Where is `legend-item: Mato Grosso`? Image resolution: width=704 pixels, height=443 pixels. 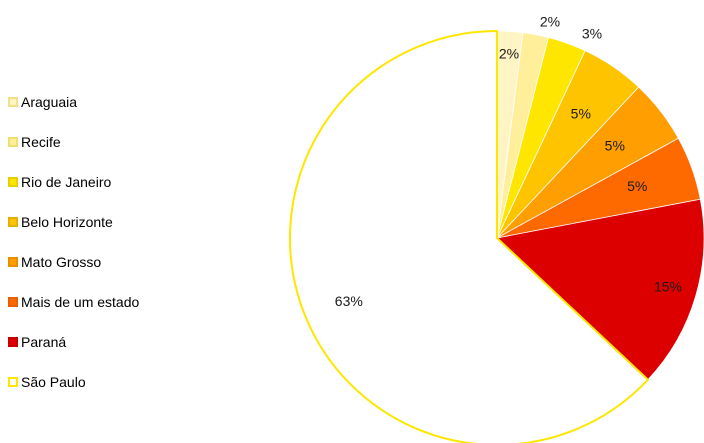 legend-item: Mato Grosso is located at coordinates (108, 262).